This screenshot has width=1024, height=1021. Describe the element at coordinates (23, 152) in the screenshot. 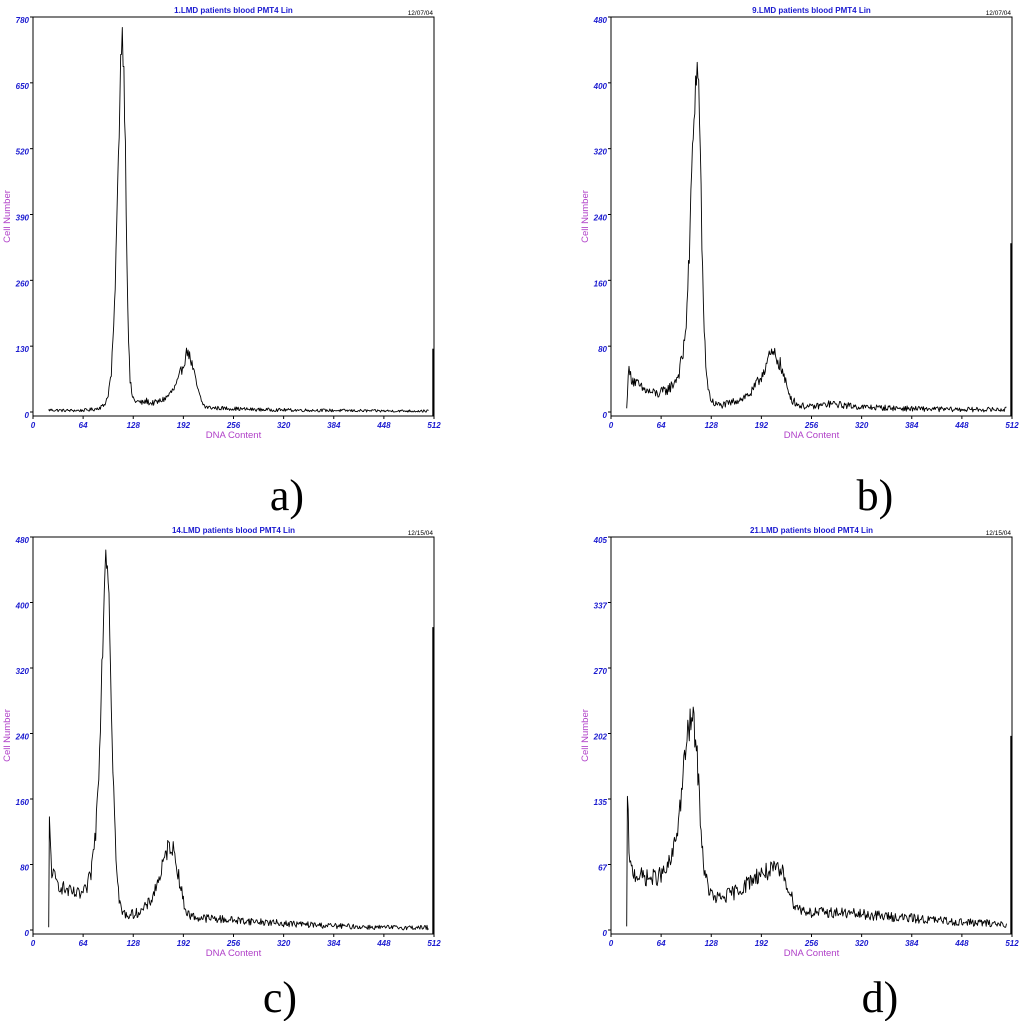

I see `y-tick-label: 520` at that location.